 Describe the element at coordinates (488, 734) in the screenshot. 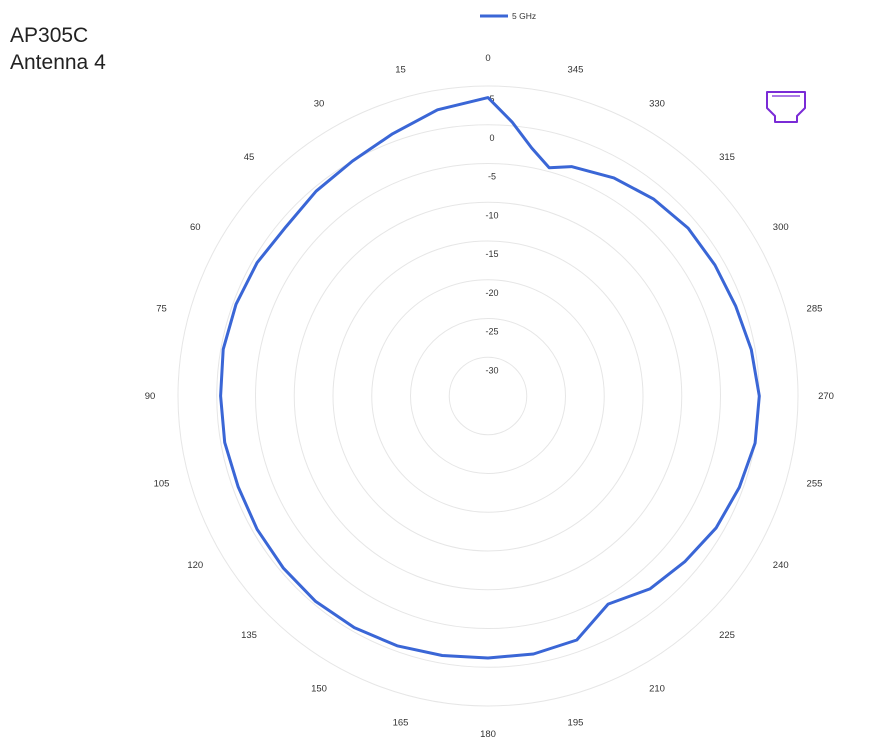

I see `angle-tick-label: 180` at that location.